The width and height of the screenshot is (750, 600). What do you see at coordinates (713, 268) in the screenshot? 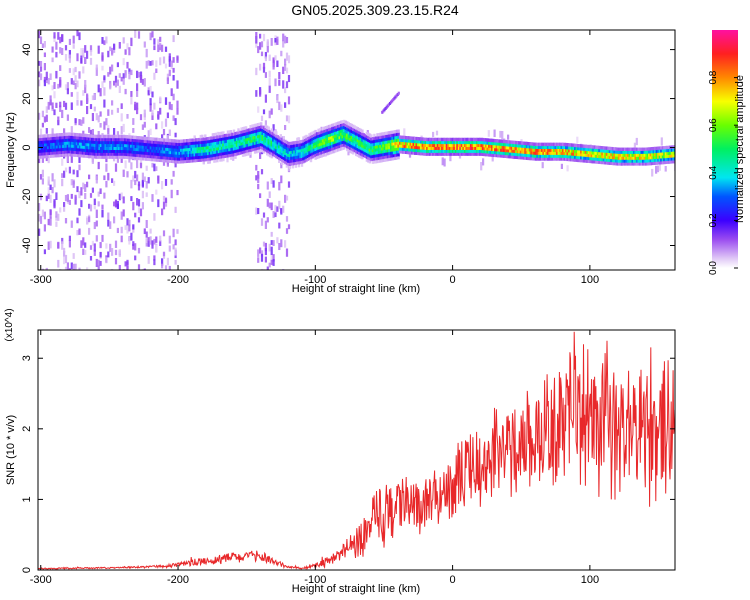
I see `colorbar-tick-label: 0.0` at bounding box center [713, 268].